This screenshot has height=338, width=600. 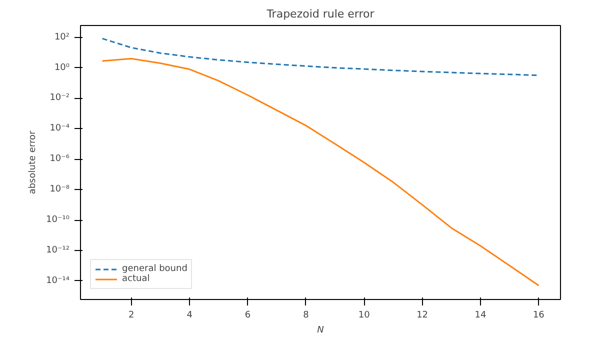 I want to click on y-tick-label: 10⁰, so click(x=62, y=67).